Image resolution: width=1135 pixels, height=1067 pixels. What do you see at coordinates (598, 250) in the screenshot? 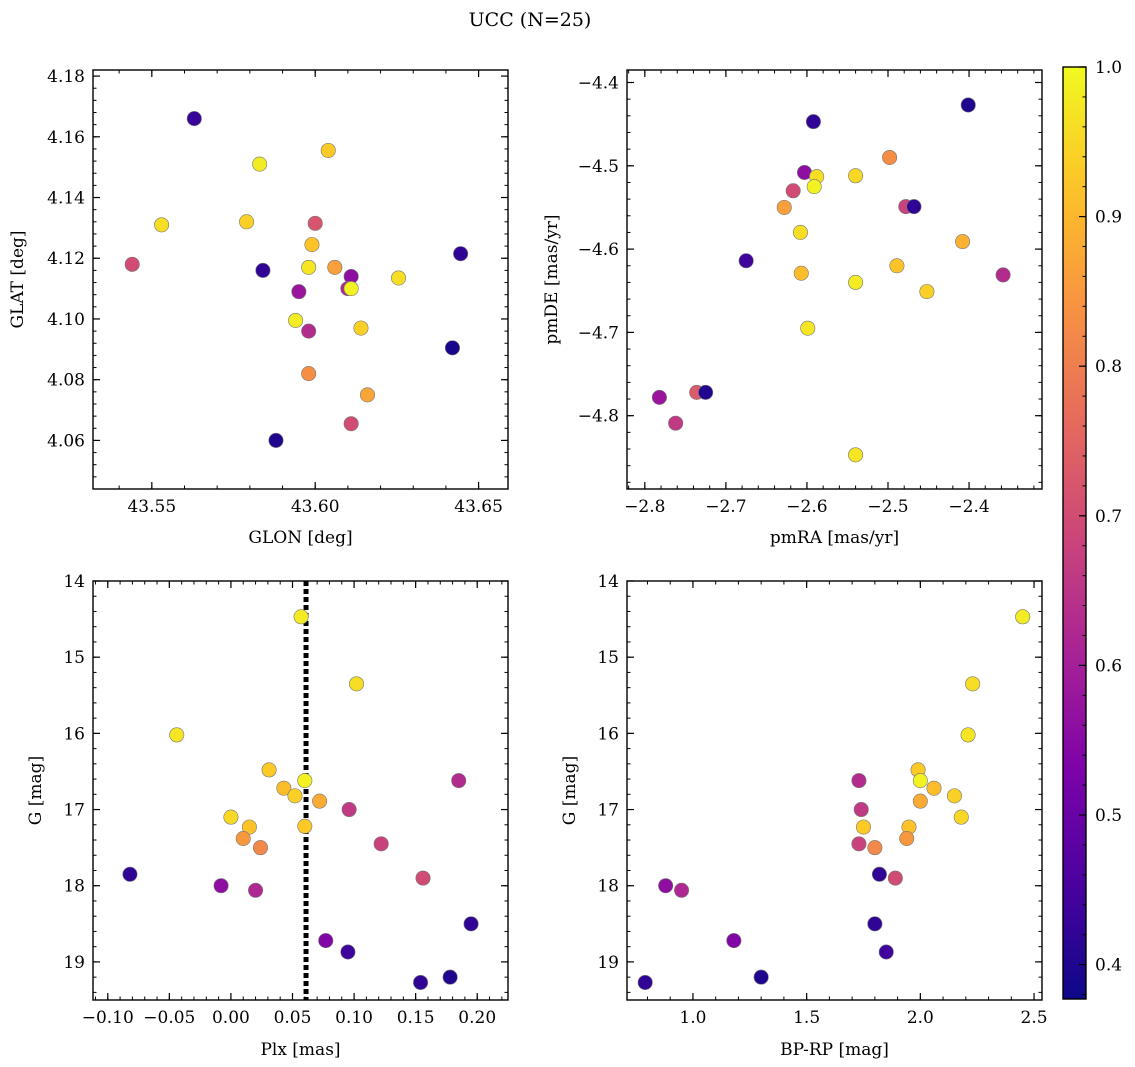
I see `y-tick-label: −4.6` at bounding box center [598, 250].